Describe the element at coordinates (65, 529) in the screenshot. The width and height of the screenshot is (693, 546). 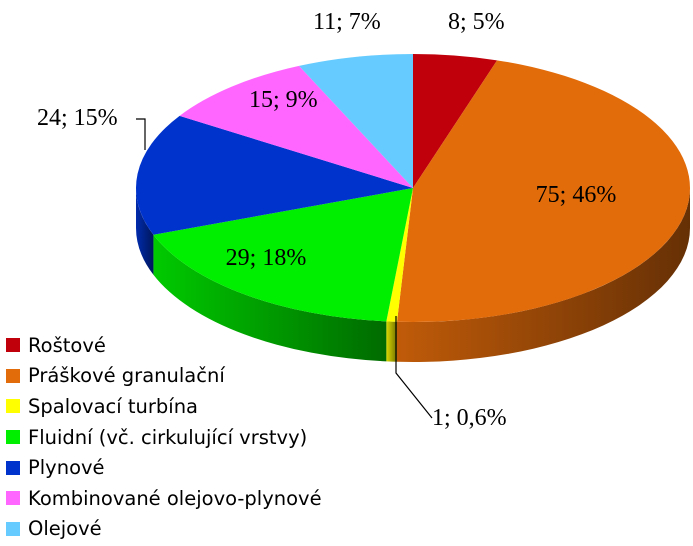
I see `legend-label: Olejové` at that location.